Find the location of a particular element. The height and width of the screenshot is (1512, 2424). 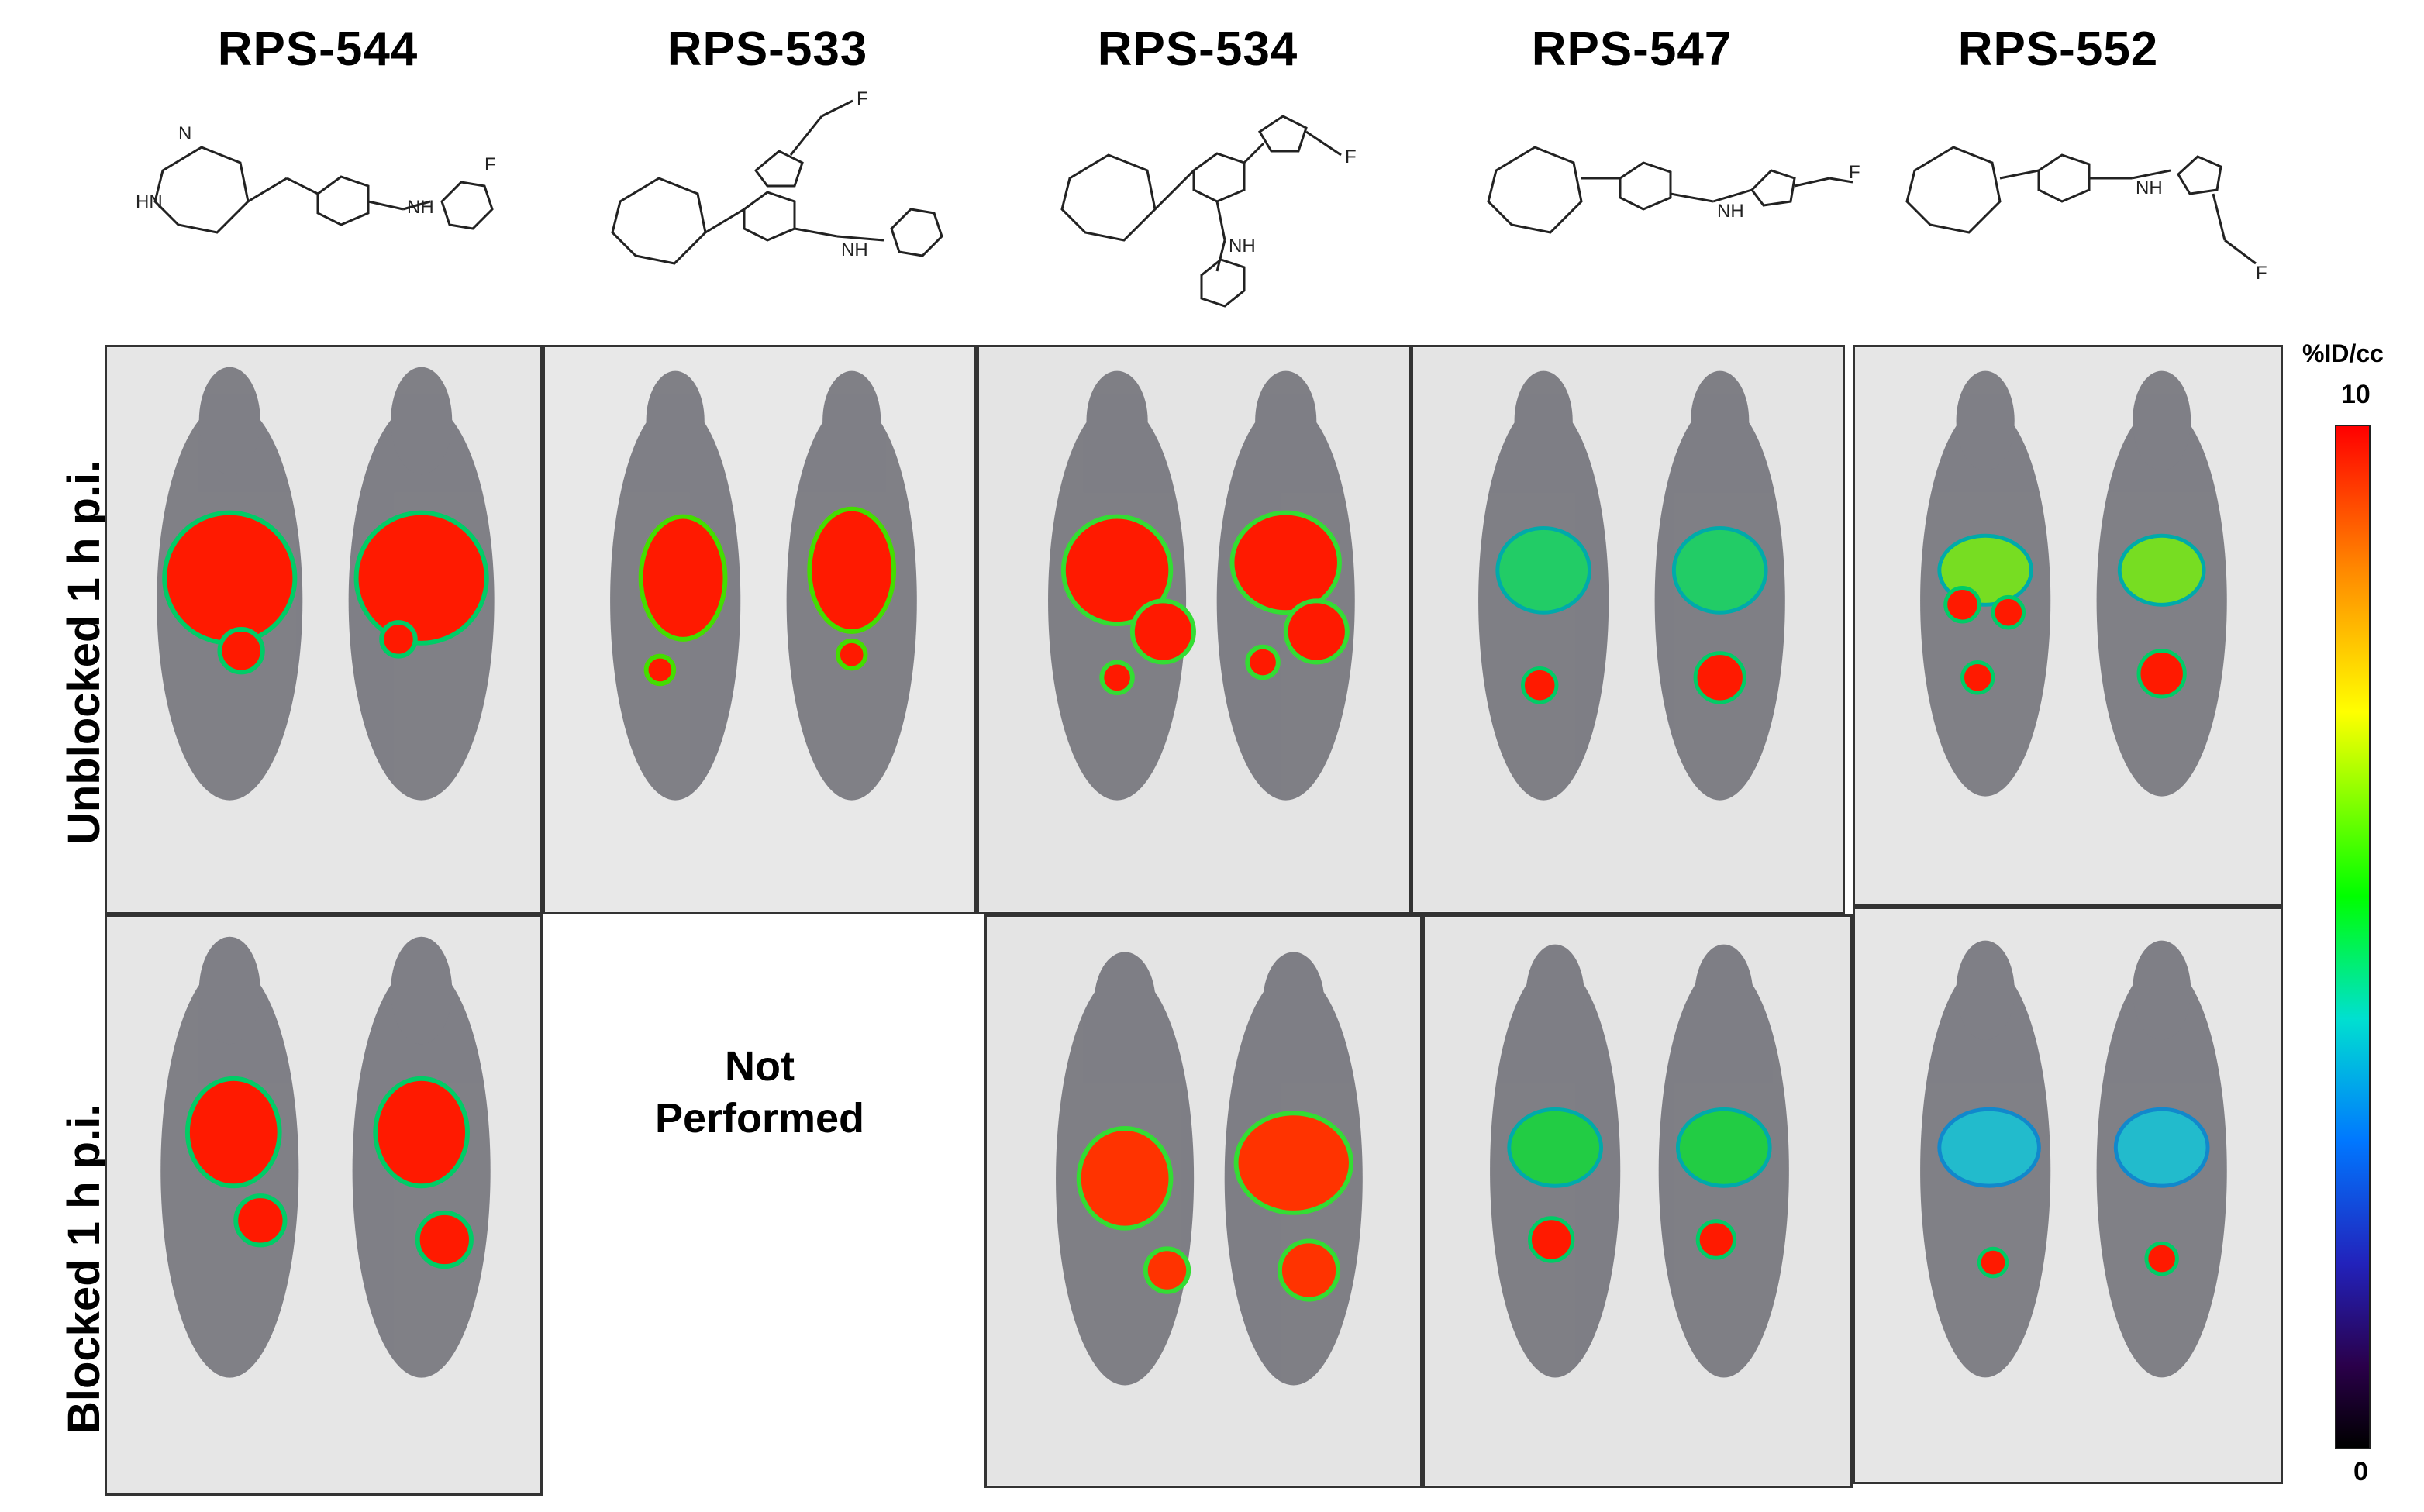

compound-title-rps-547: RPS-547 is located at coordinates (1632, 49).